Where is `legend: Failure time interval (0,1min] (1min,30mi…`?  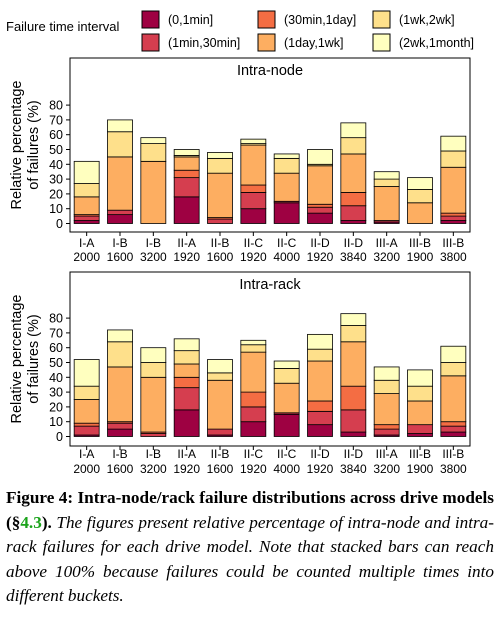 legend: Failure time interval (0,1min] (1min,30mi… is located at coordinates (240, 31).